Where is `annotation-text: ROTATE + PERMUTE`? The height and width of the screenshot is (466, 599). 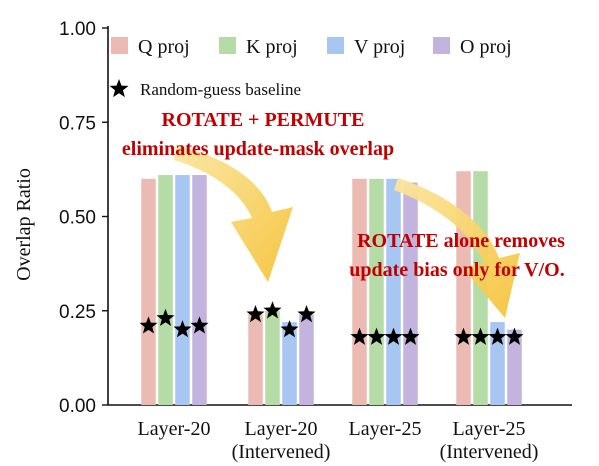 annotation-text: ROTATE + PERMUTE is located at coordinates (263, 120).